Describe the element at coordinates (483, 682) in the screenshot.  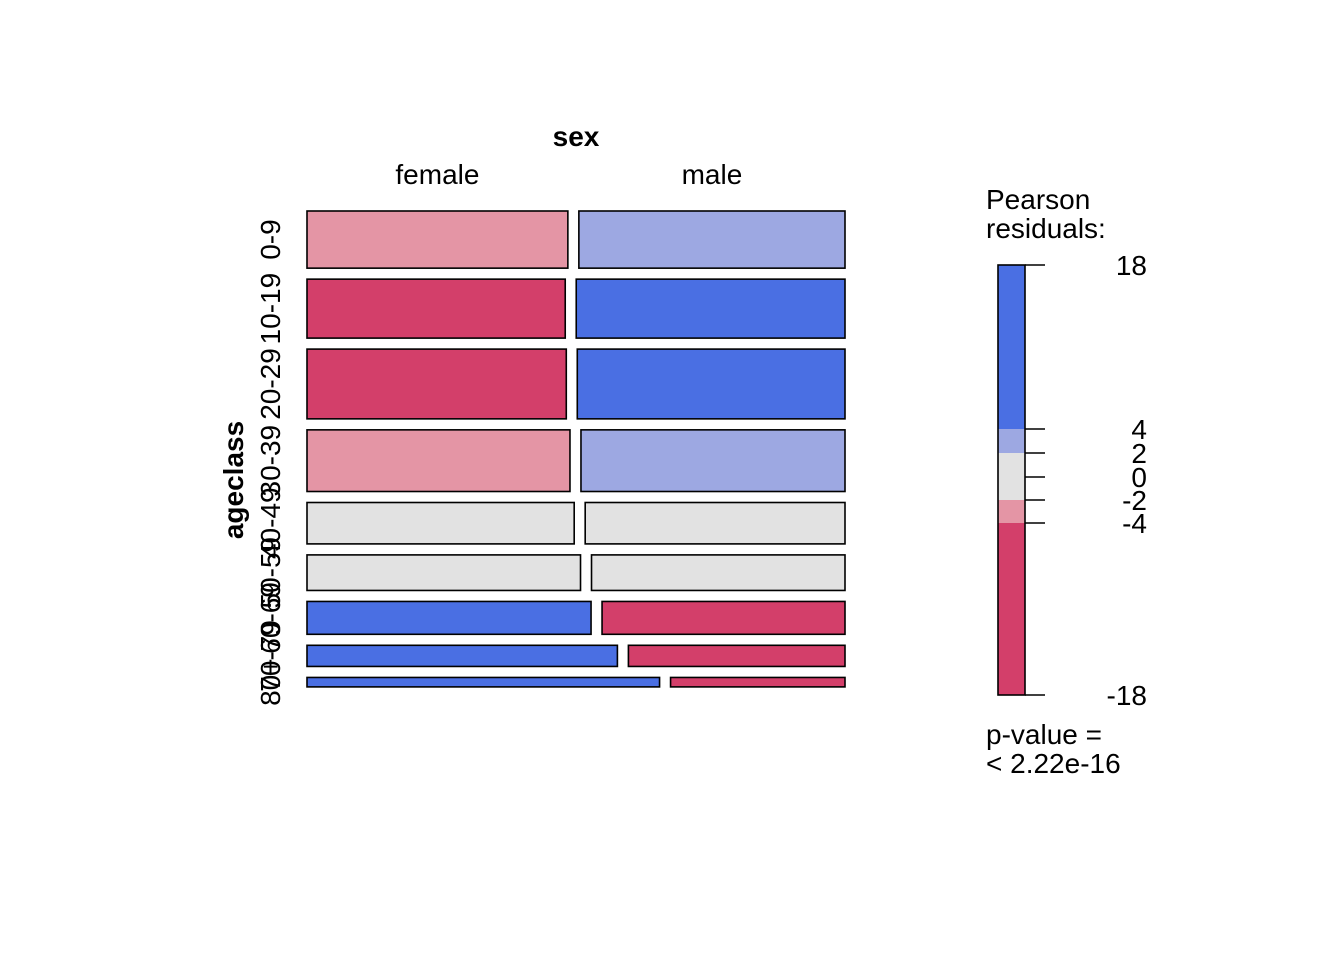
I see `tile-female-80+` at that location.